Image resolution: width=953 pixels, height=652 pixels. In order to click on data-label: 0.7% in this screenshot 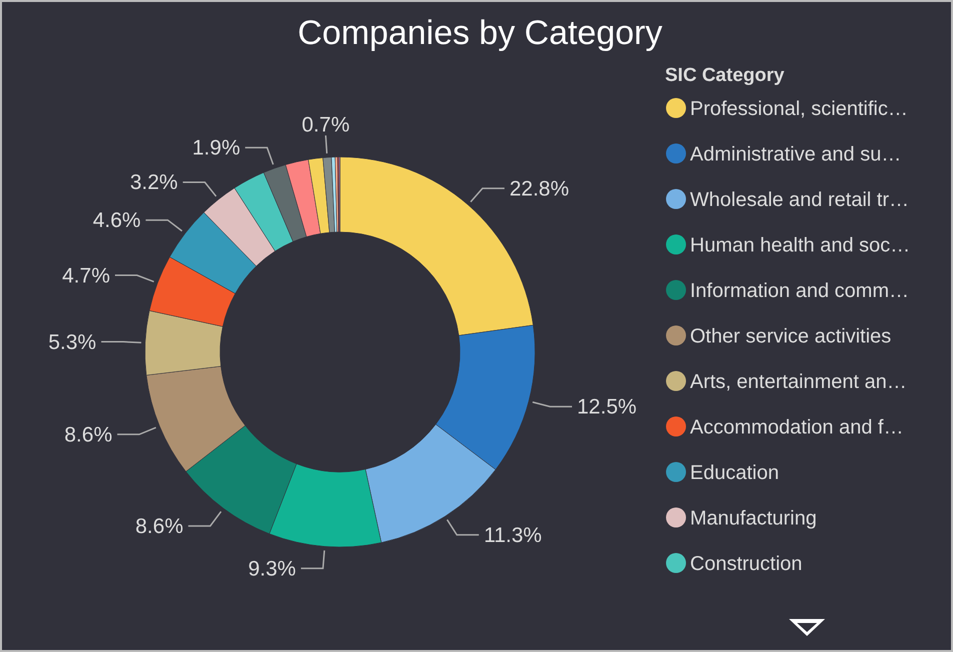, I will do `click(326, 124)`.